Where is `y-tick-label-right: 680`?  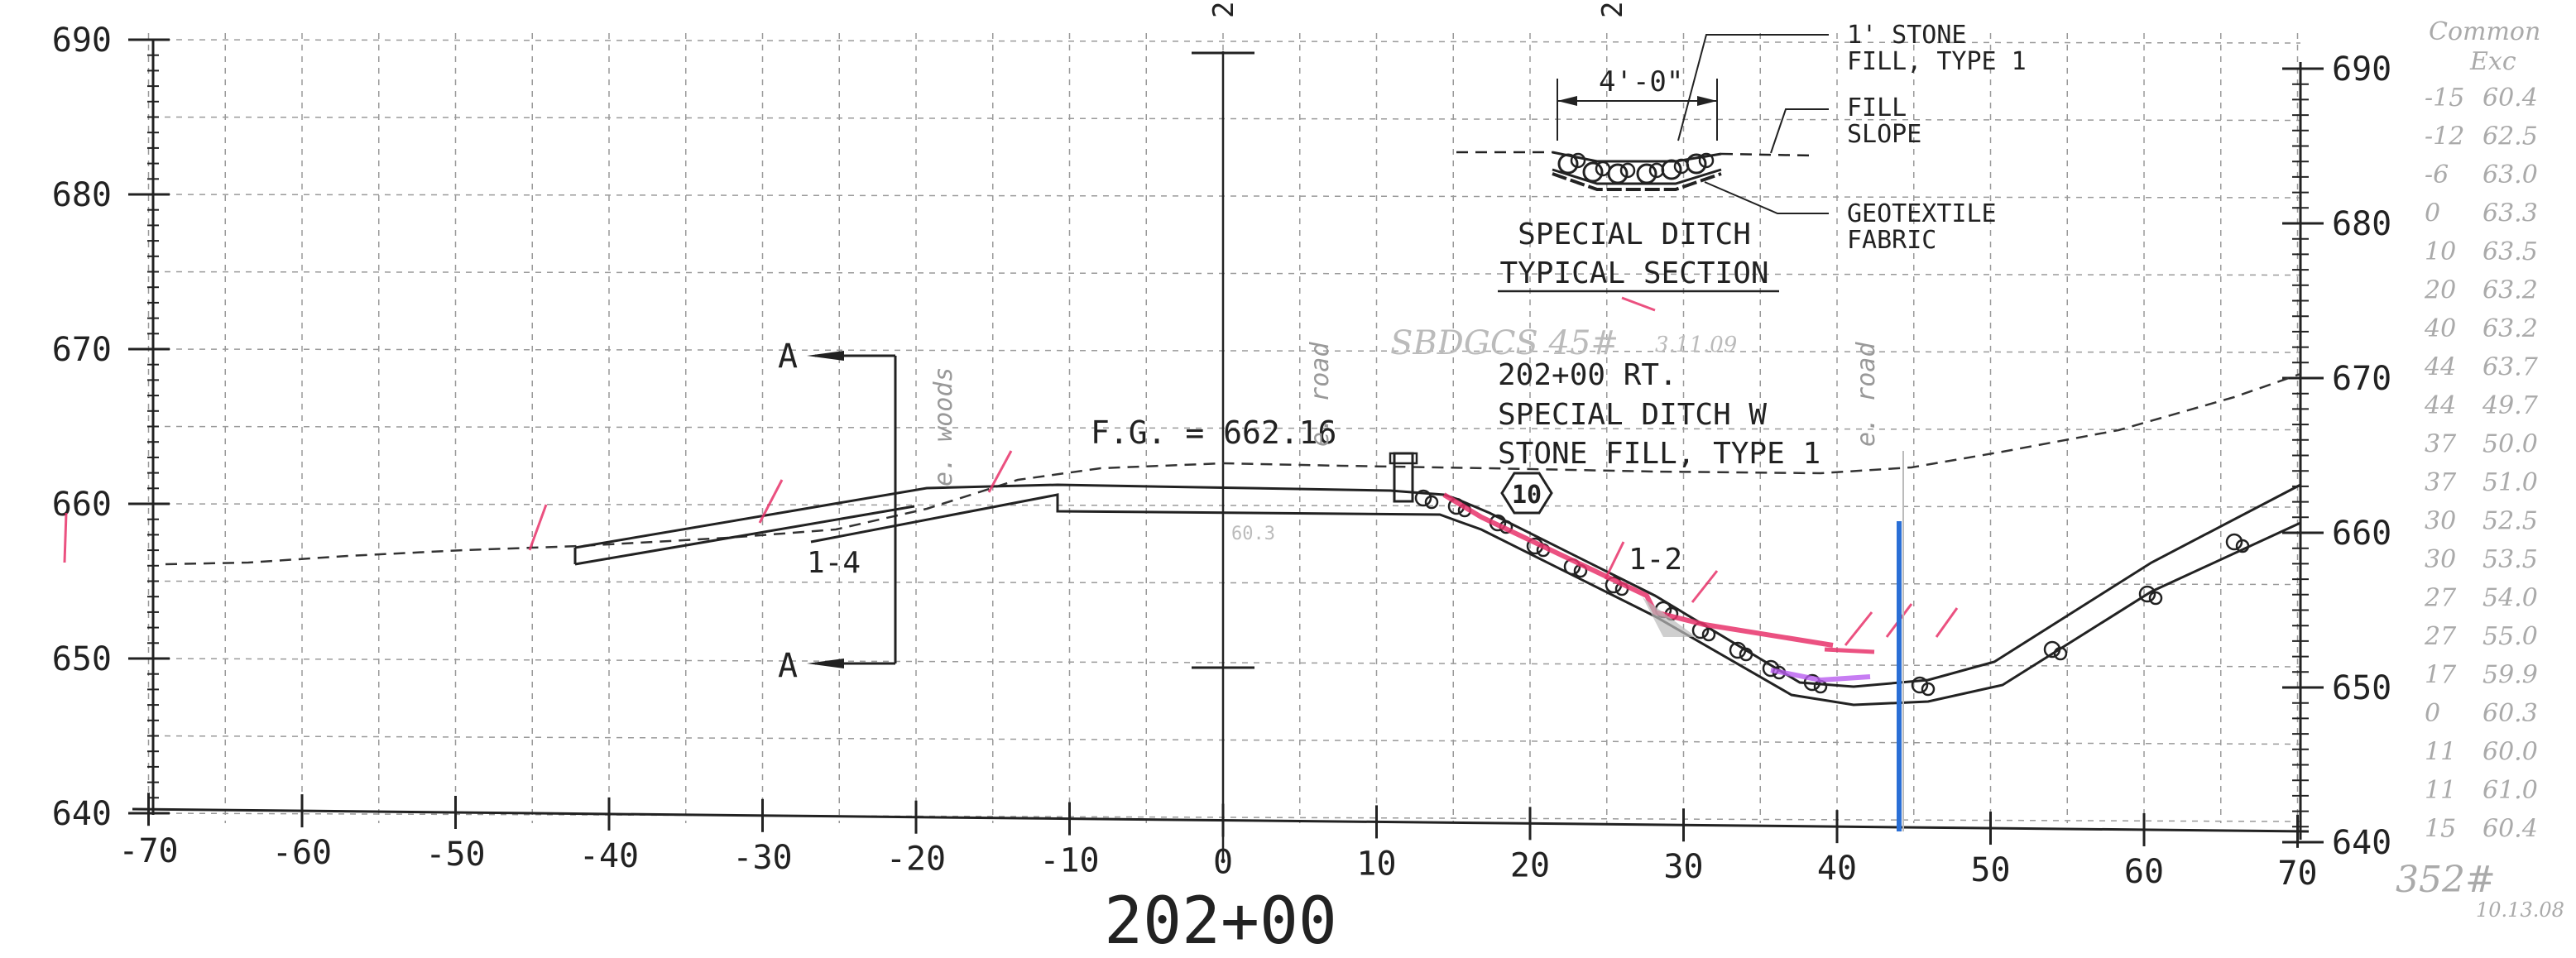
y-tick-label-right: 680 is located at coordinates (2361, 224).